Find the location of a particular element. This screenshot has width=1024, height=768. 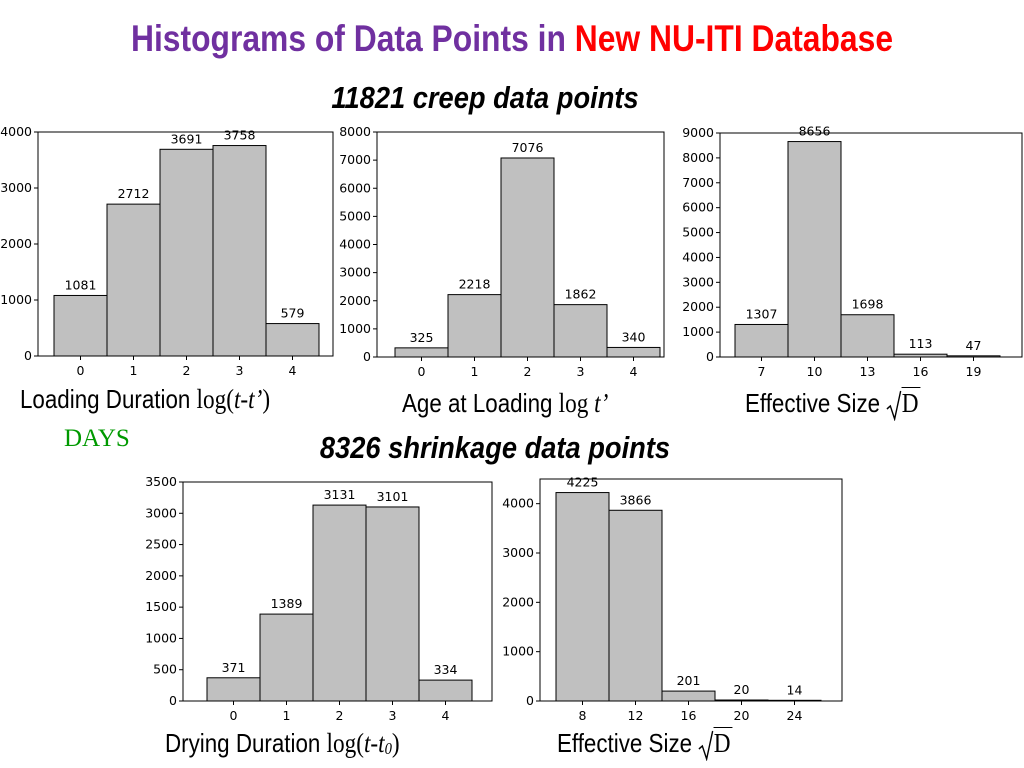

caption-effective-size-creep: Effective Size D is located at coordinates (833, 404).